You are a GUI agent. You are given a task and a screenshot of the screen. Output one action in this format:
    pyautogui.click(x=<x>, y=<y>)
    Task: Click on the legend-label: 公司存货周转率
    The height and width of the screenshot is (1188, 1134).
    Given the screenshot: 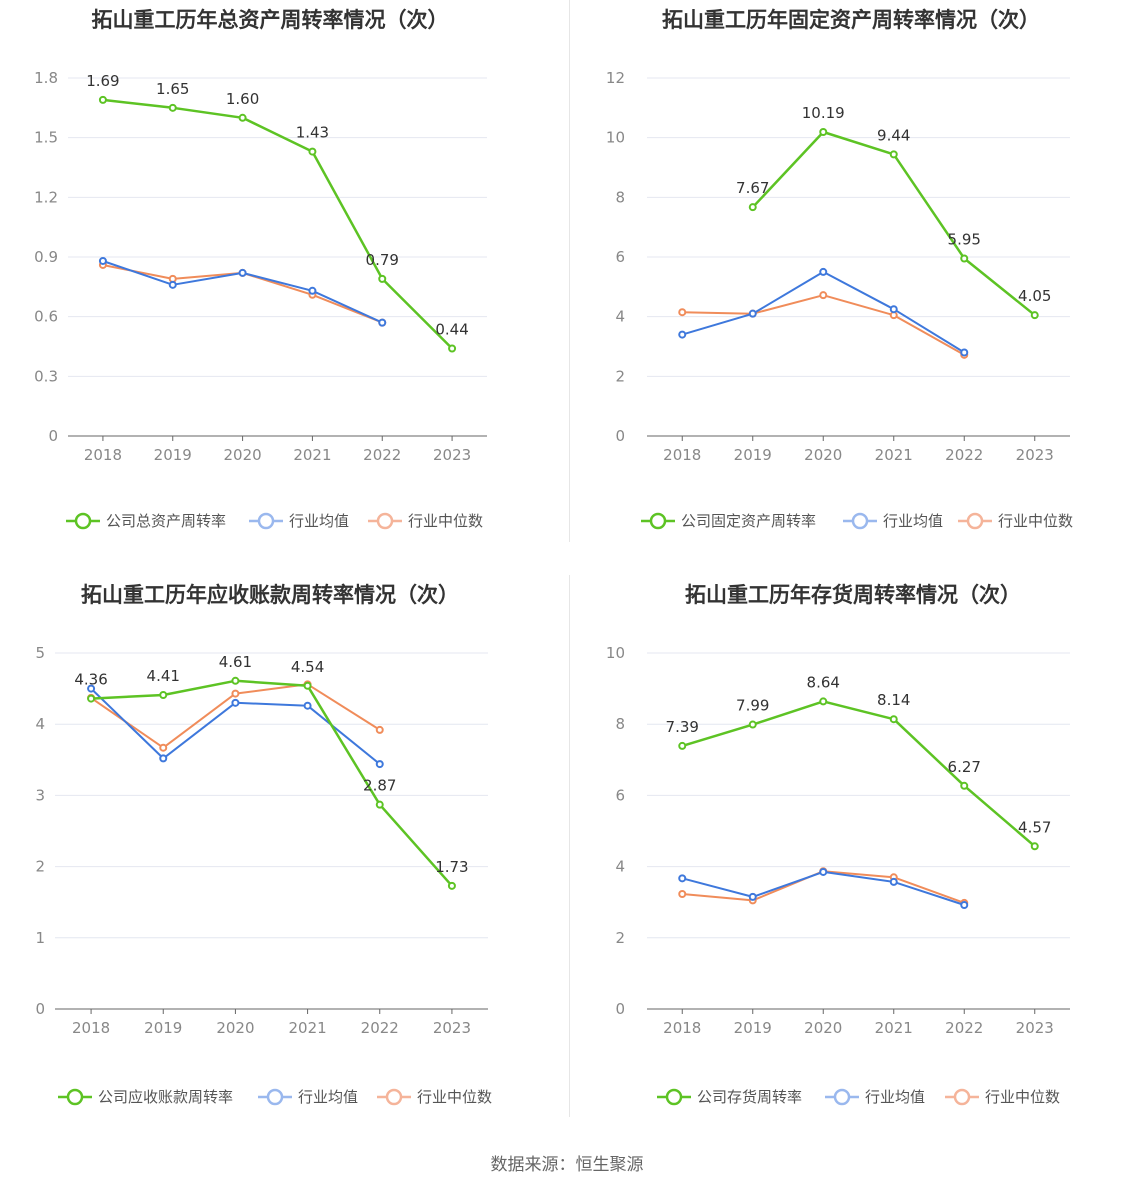 What is the action you would take?
    pyautogui.click(x=749, y=1097)
    